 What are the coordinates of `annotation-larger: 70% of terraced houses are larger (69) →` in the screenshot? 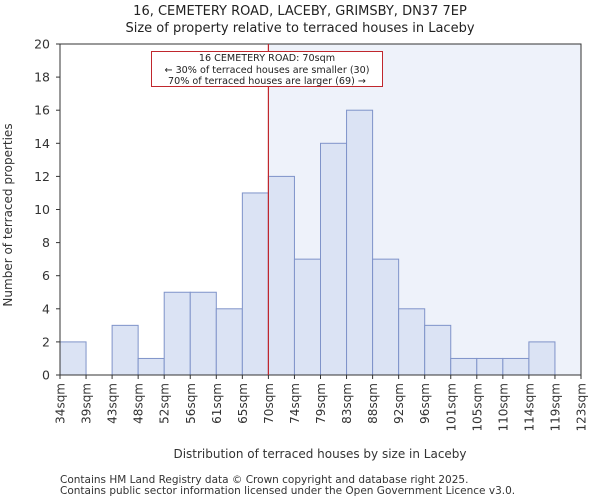 It's located at (267, 81).